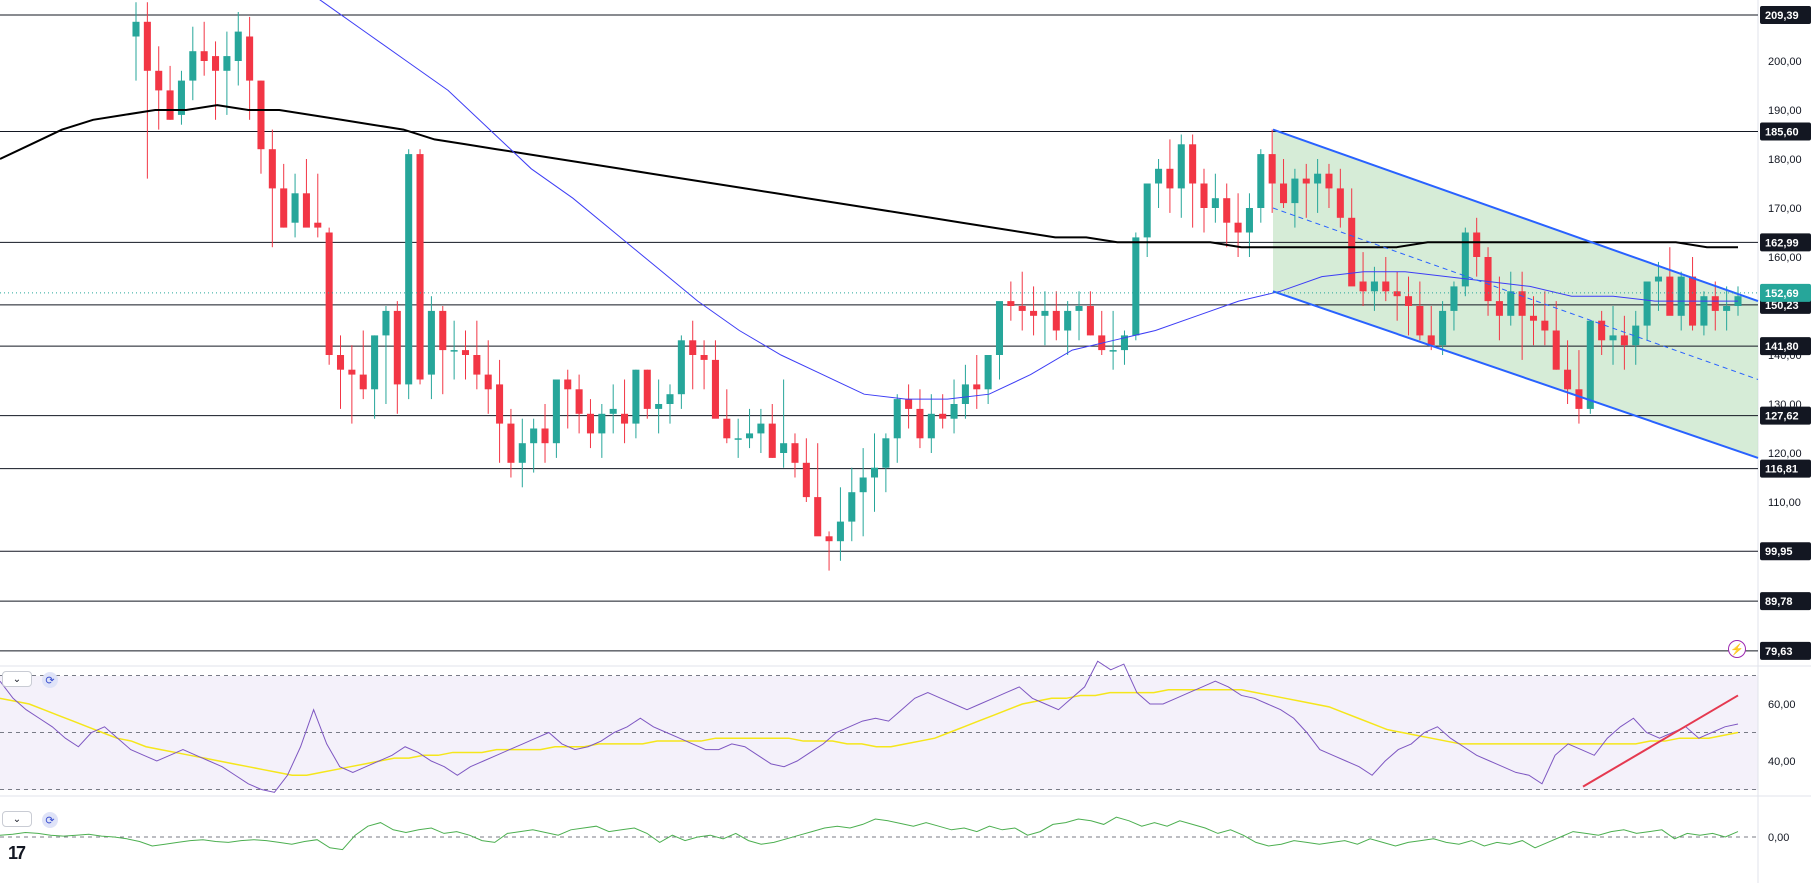 This screenshot has height=883, width=1811. I want to click on rsi-sync-icon: ⟳, so click(50, 680).